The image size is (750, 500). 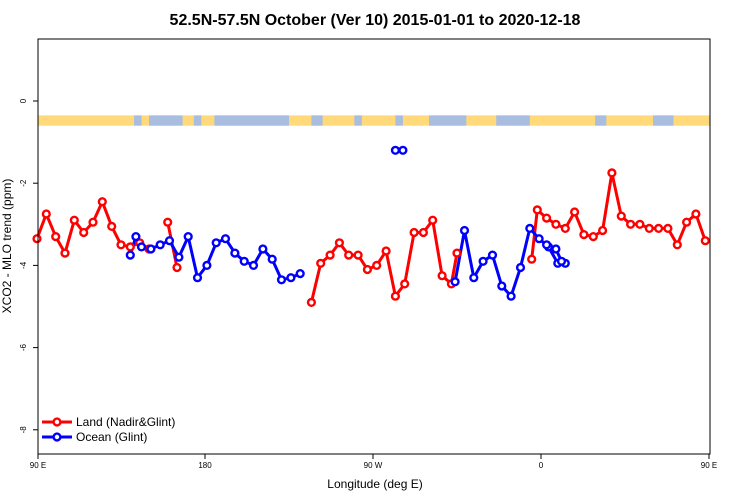 I want to click on legend-entry-label: Ocean (Glint), so click(x=111, y=437).